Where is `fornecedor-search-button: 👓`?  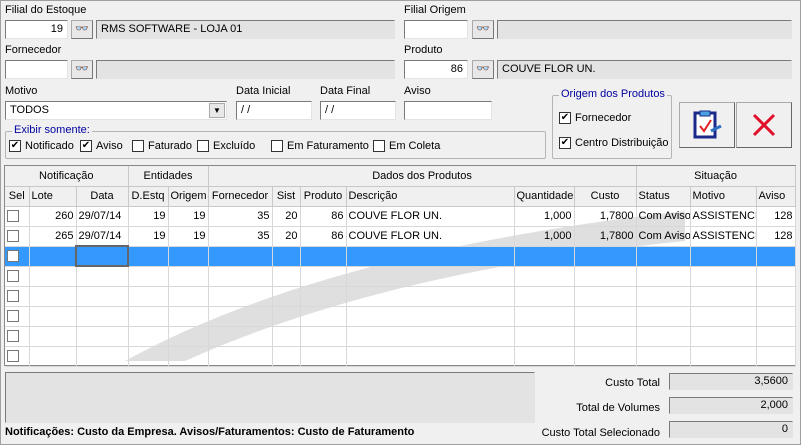 fornecedor-search-button: 👓 is located at coordinates (82, 69).